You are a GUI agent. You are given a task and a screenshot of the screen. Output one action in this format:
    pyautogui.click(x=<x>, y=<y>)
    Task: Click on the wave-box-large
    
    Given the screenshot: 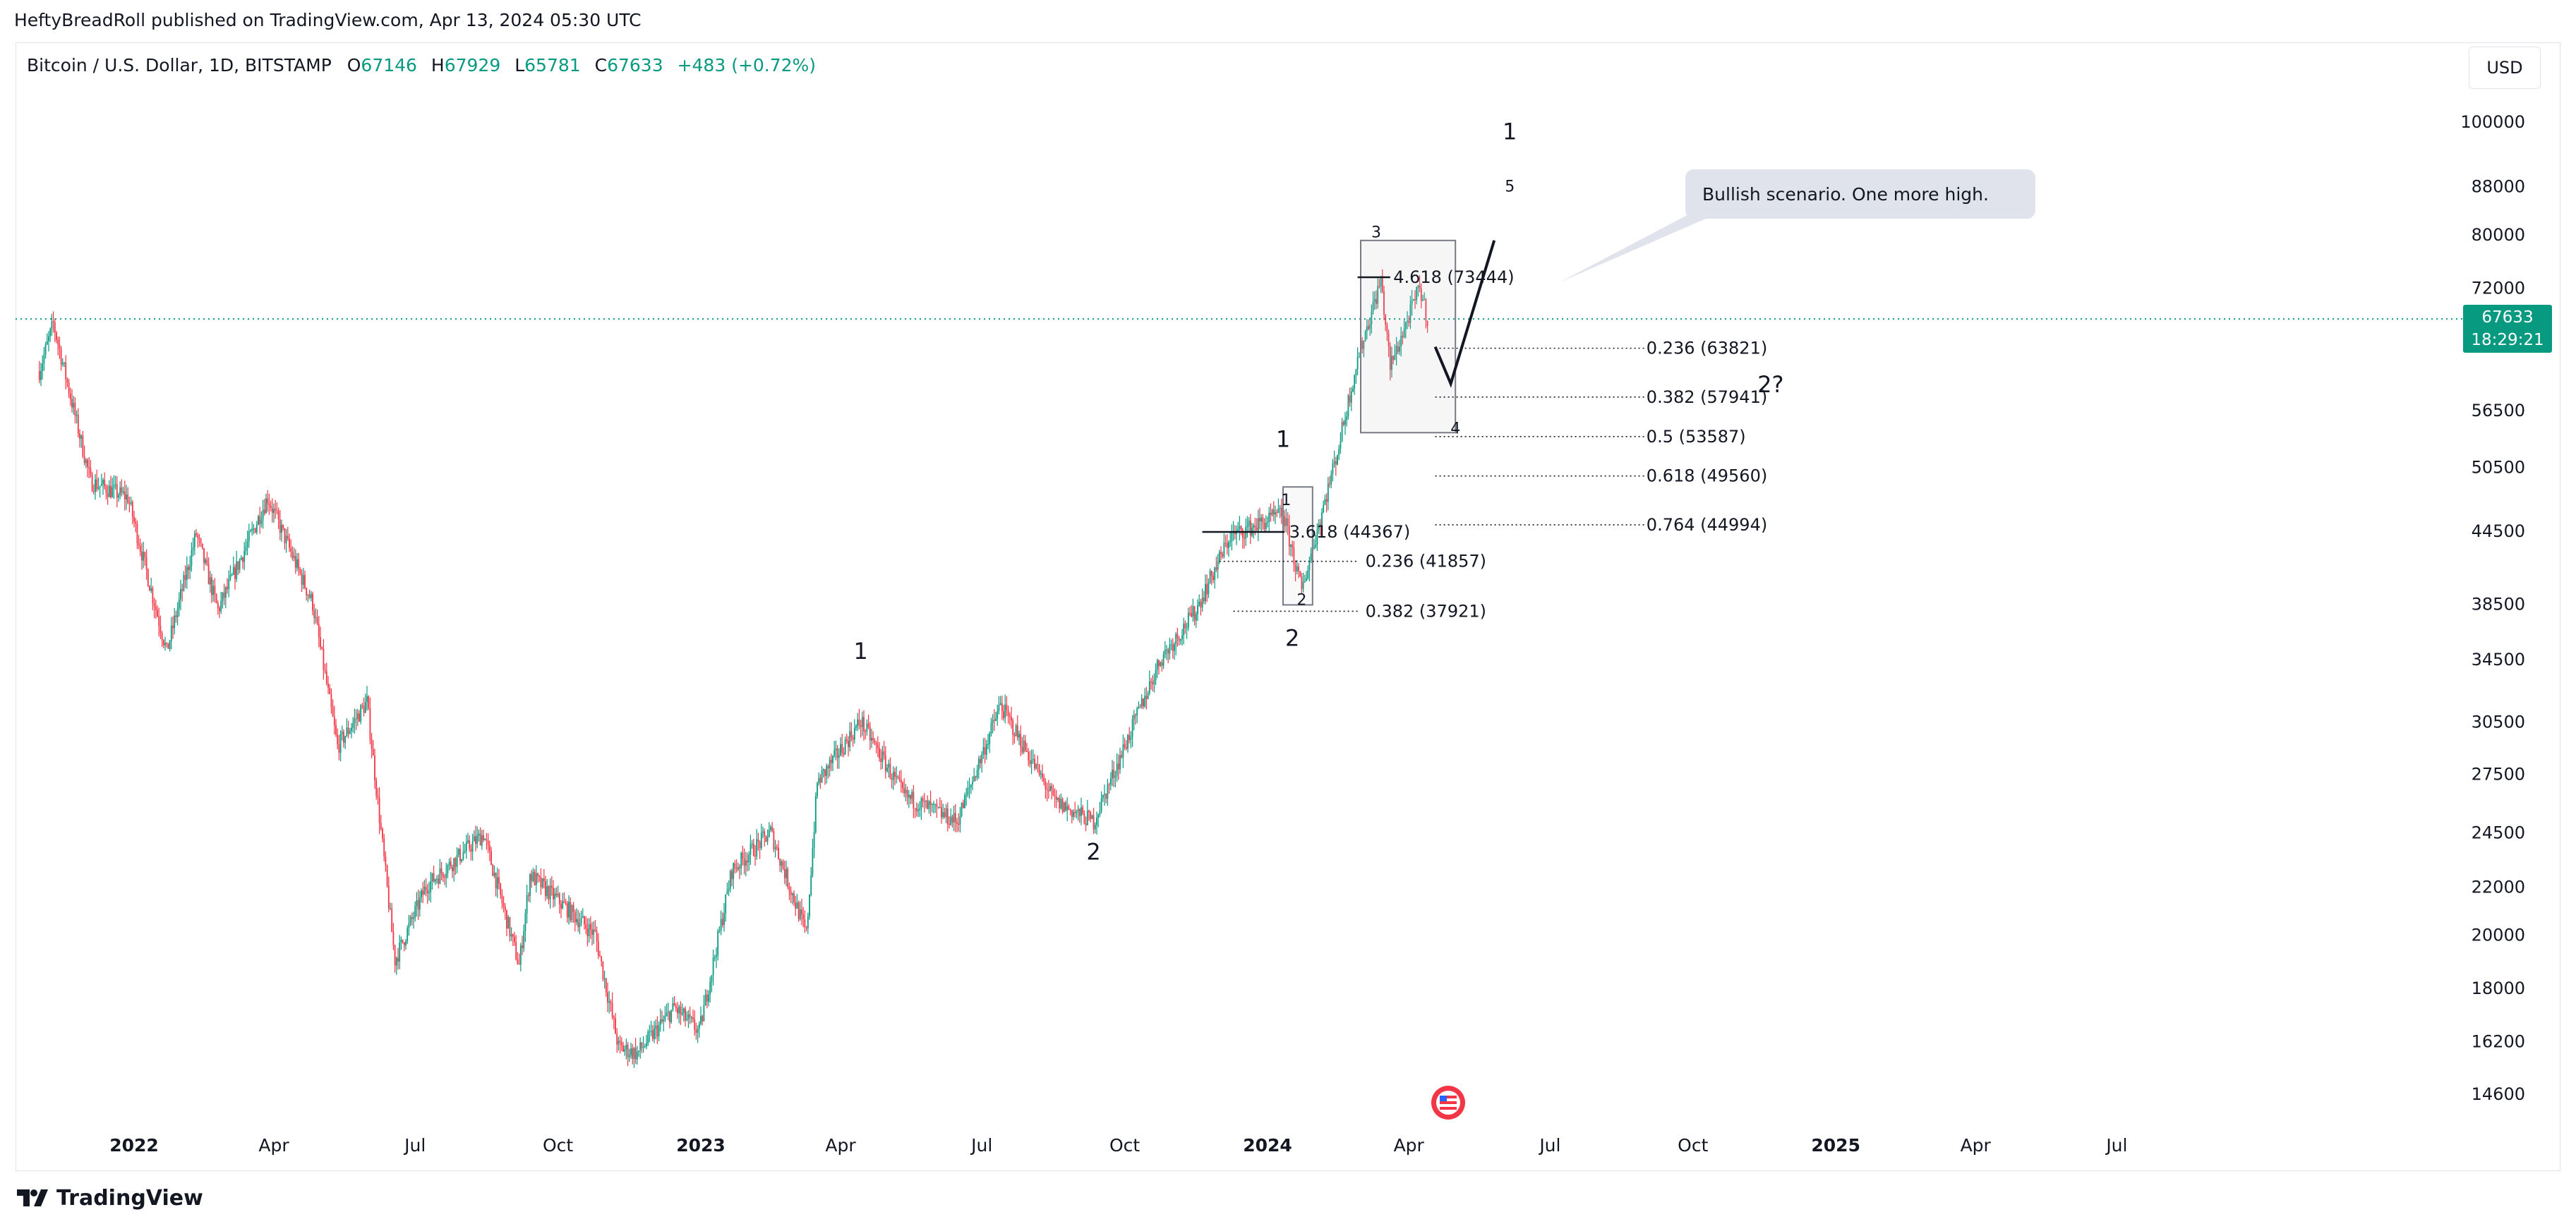 What is the action you would take?
    pyautogui.click(x=1408, y=336)
    